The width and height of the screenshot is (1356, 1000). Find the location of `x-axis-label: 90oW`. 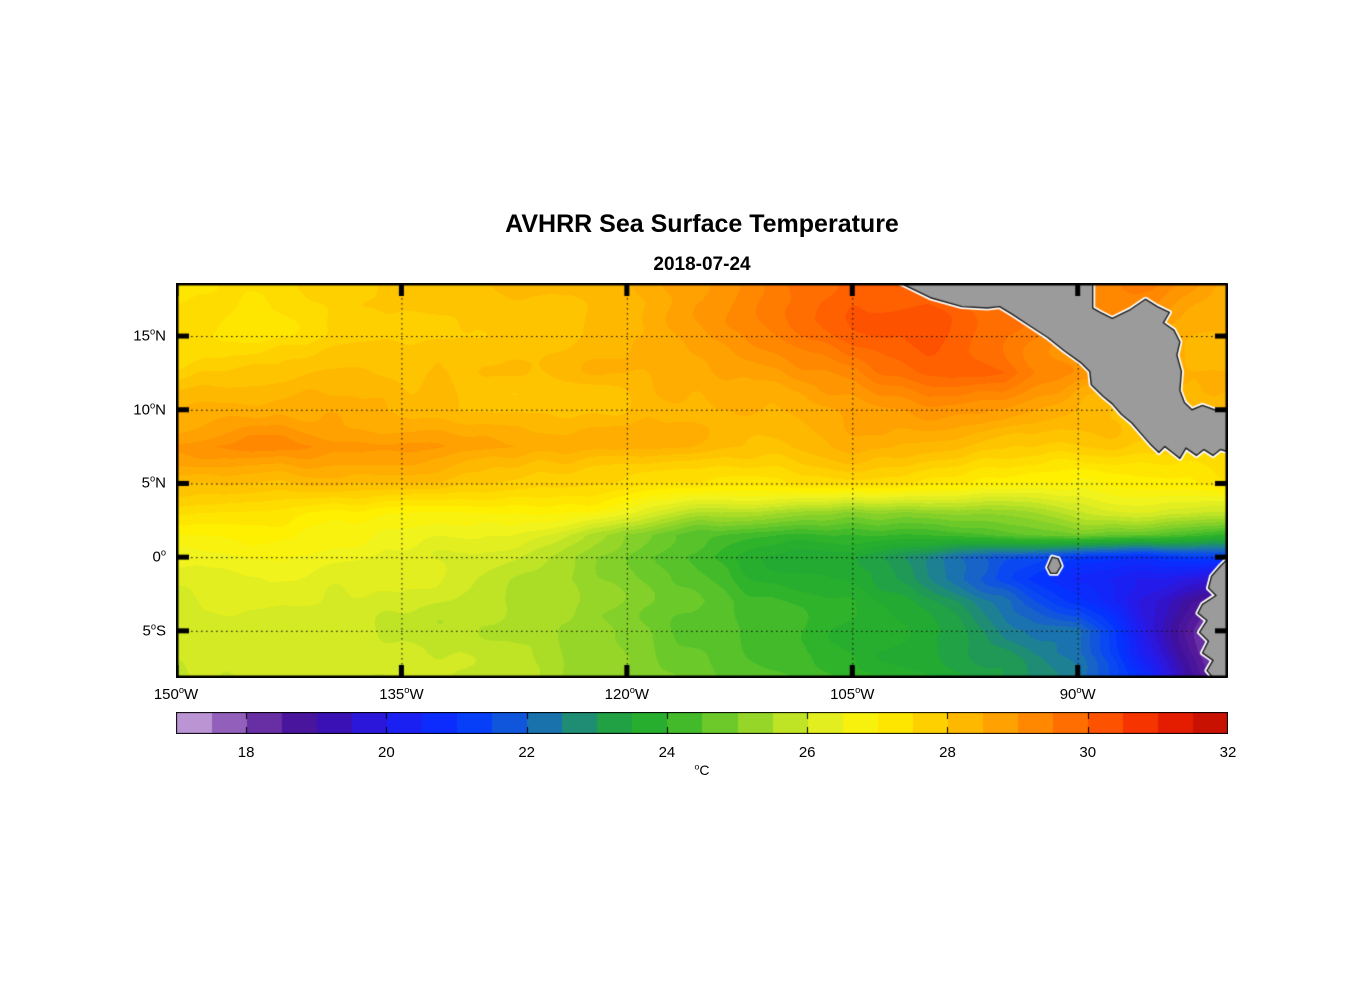

x-axis-label: 90oW is located at coordinates (1077, 694).